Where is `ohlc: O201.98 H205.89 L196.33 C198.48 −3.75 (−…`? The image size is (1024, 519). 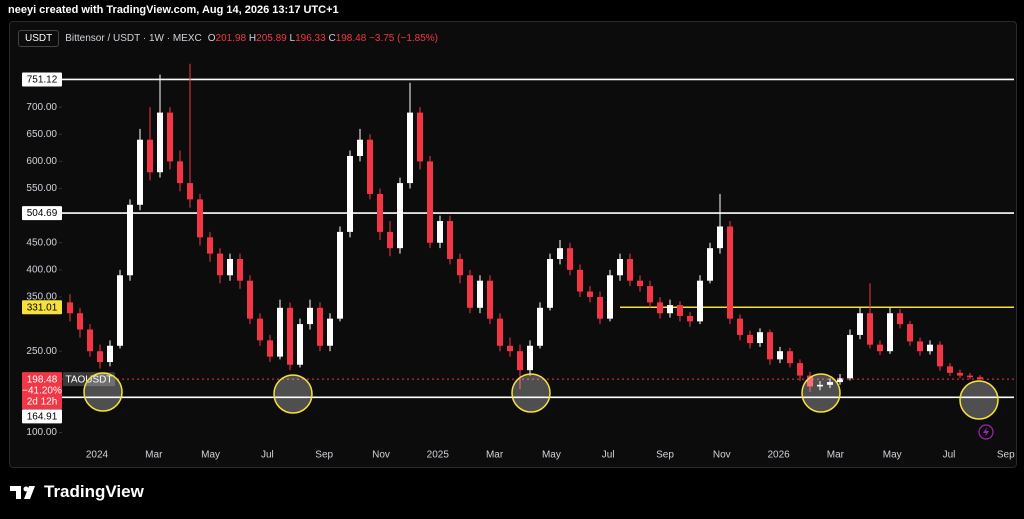
ohlc: O201.98 H205.89 L196.33 C198.48 −3.75 (−… is located at coordinates (323, 38).